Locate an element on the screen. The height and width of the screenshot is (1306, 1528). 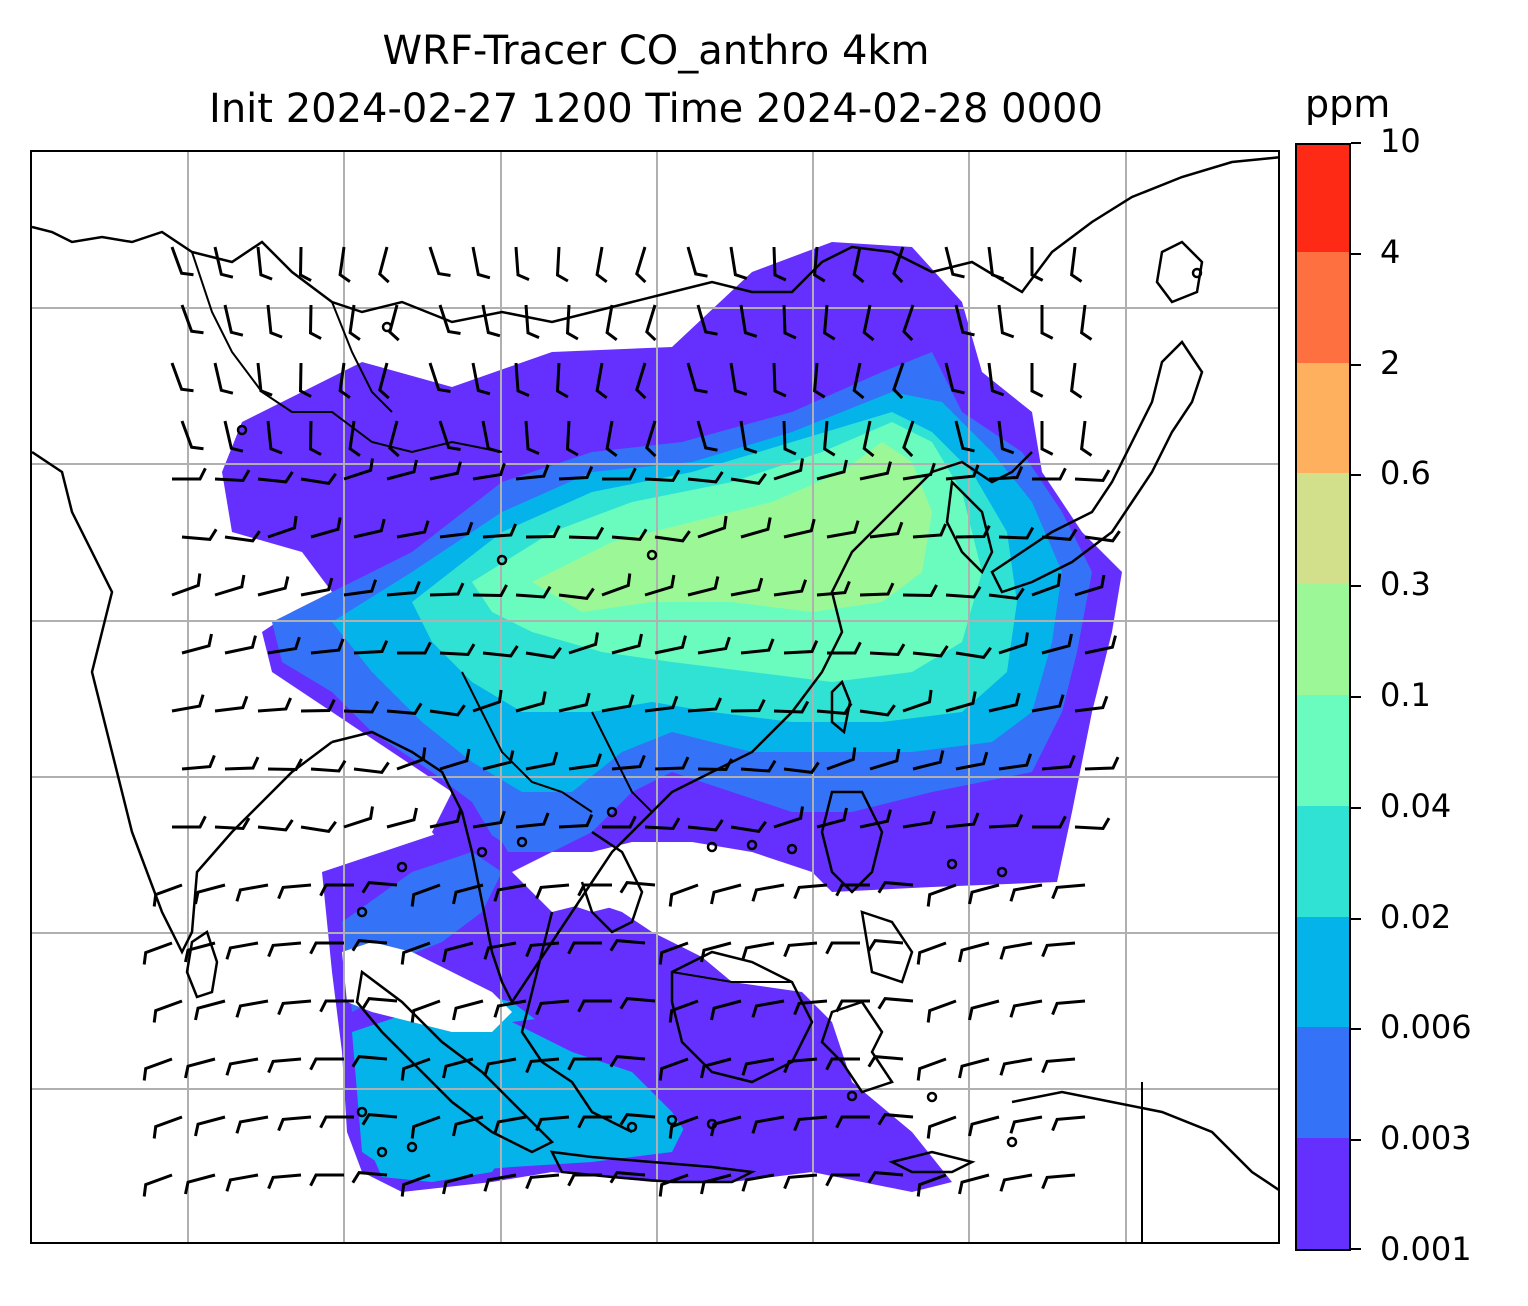
colorbar-tick-label: 0.006 is located at coordinates (1426, 1027).